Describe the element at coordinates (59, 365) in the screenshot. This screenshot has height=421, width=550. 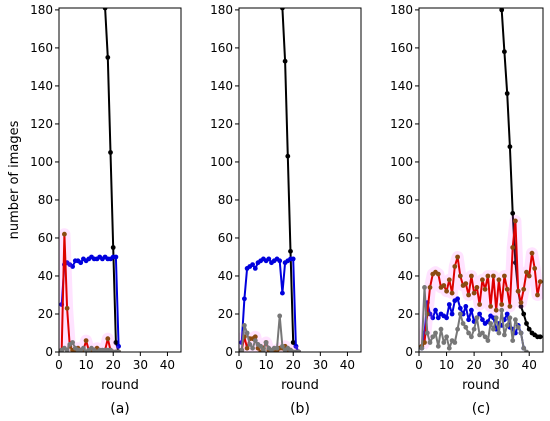
I see `x-tick-label: 0` at that location.